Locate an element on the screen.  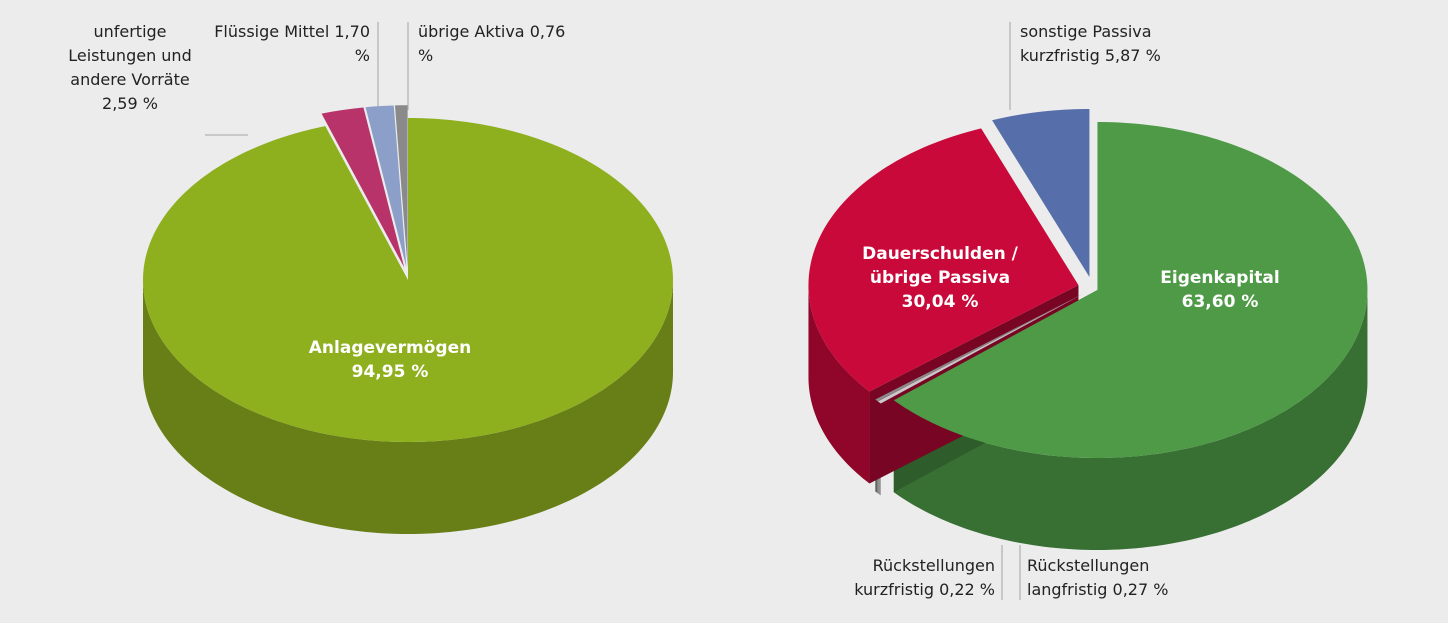
value-label: 0,76 % is located at coordinates (492, 43).